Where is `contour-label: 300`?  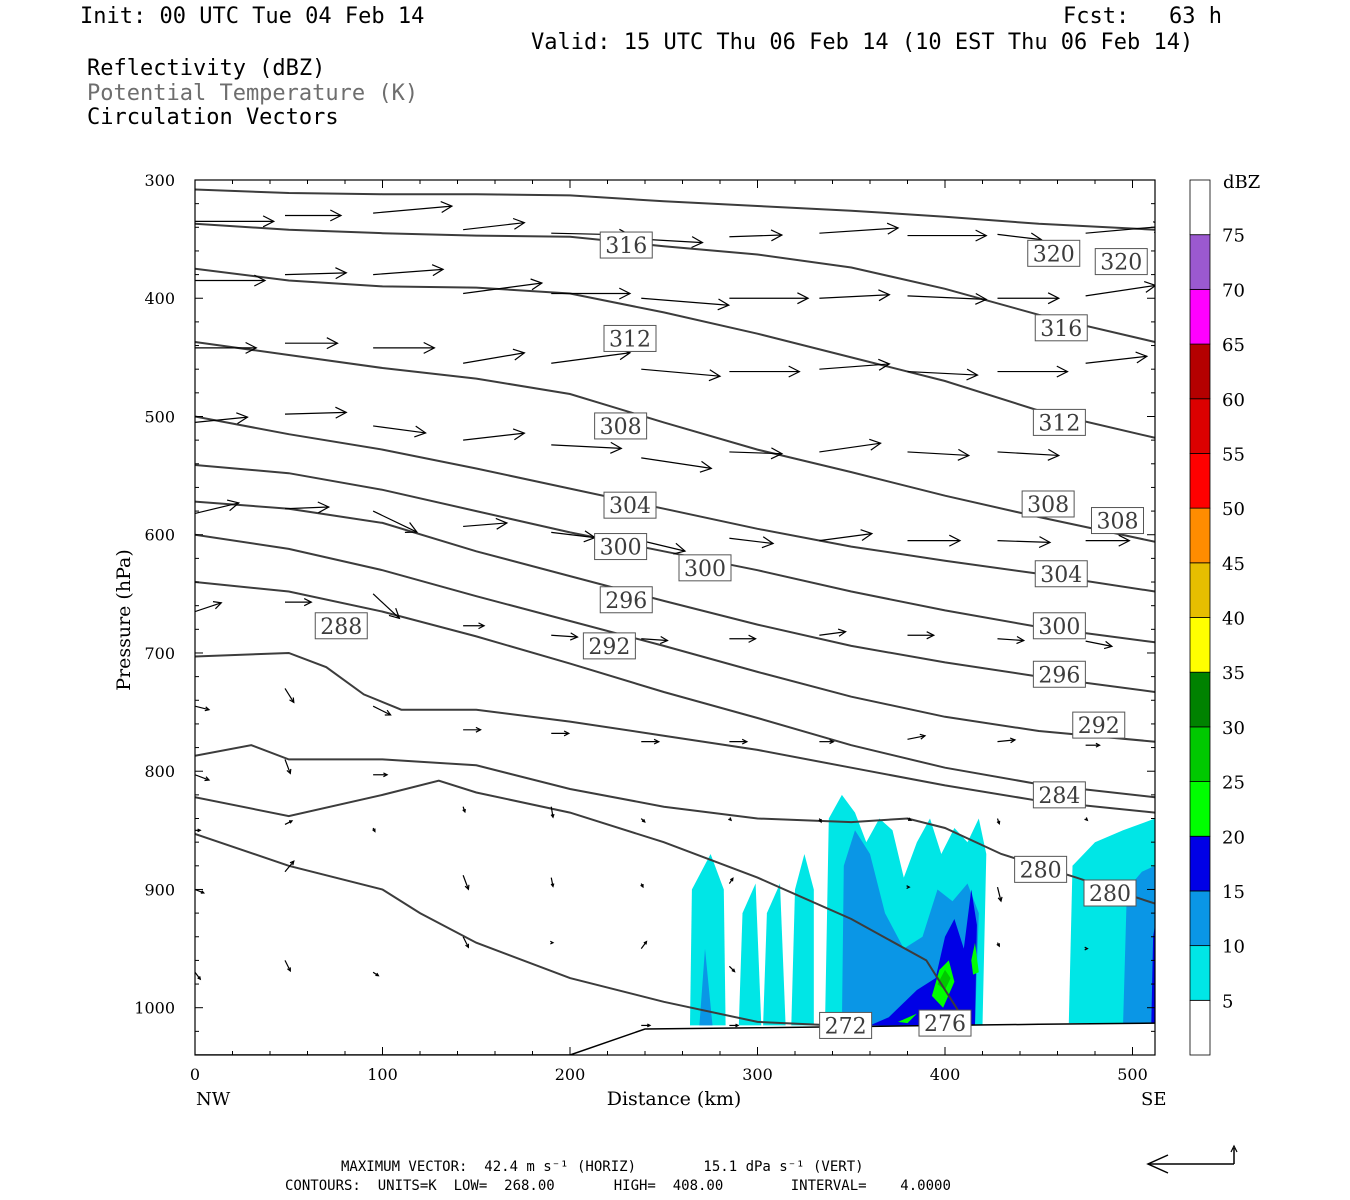
contour-label: 300 is located at coordinates (1059, 626).